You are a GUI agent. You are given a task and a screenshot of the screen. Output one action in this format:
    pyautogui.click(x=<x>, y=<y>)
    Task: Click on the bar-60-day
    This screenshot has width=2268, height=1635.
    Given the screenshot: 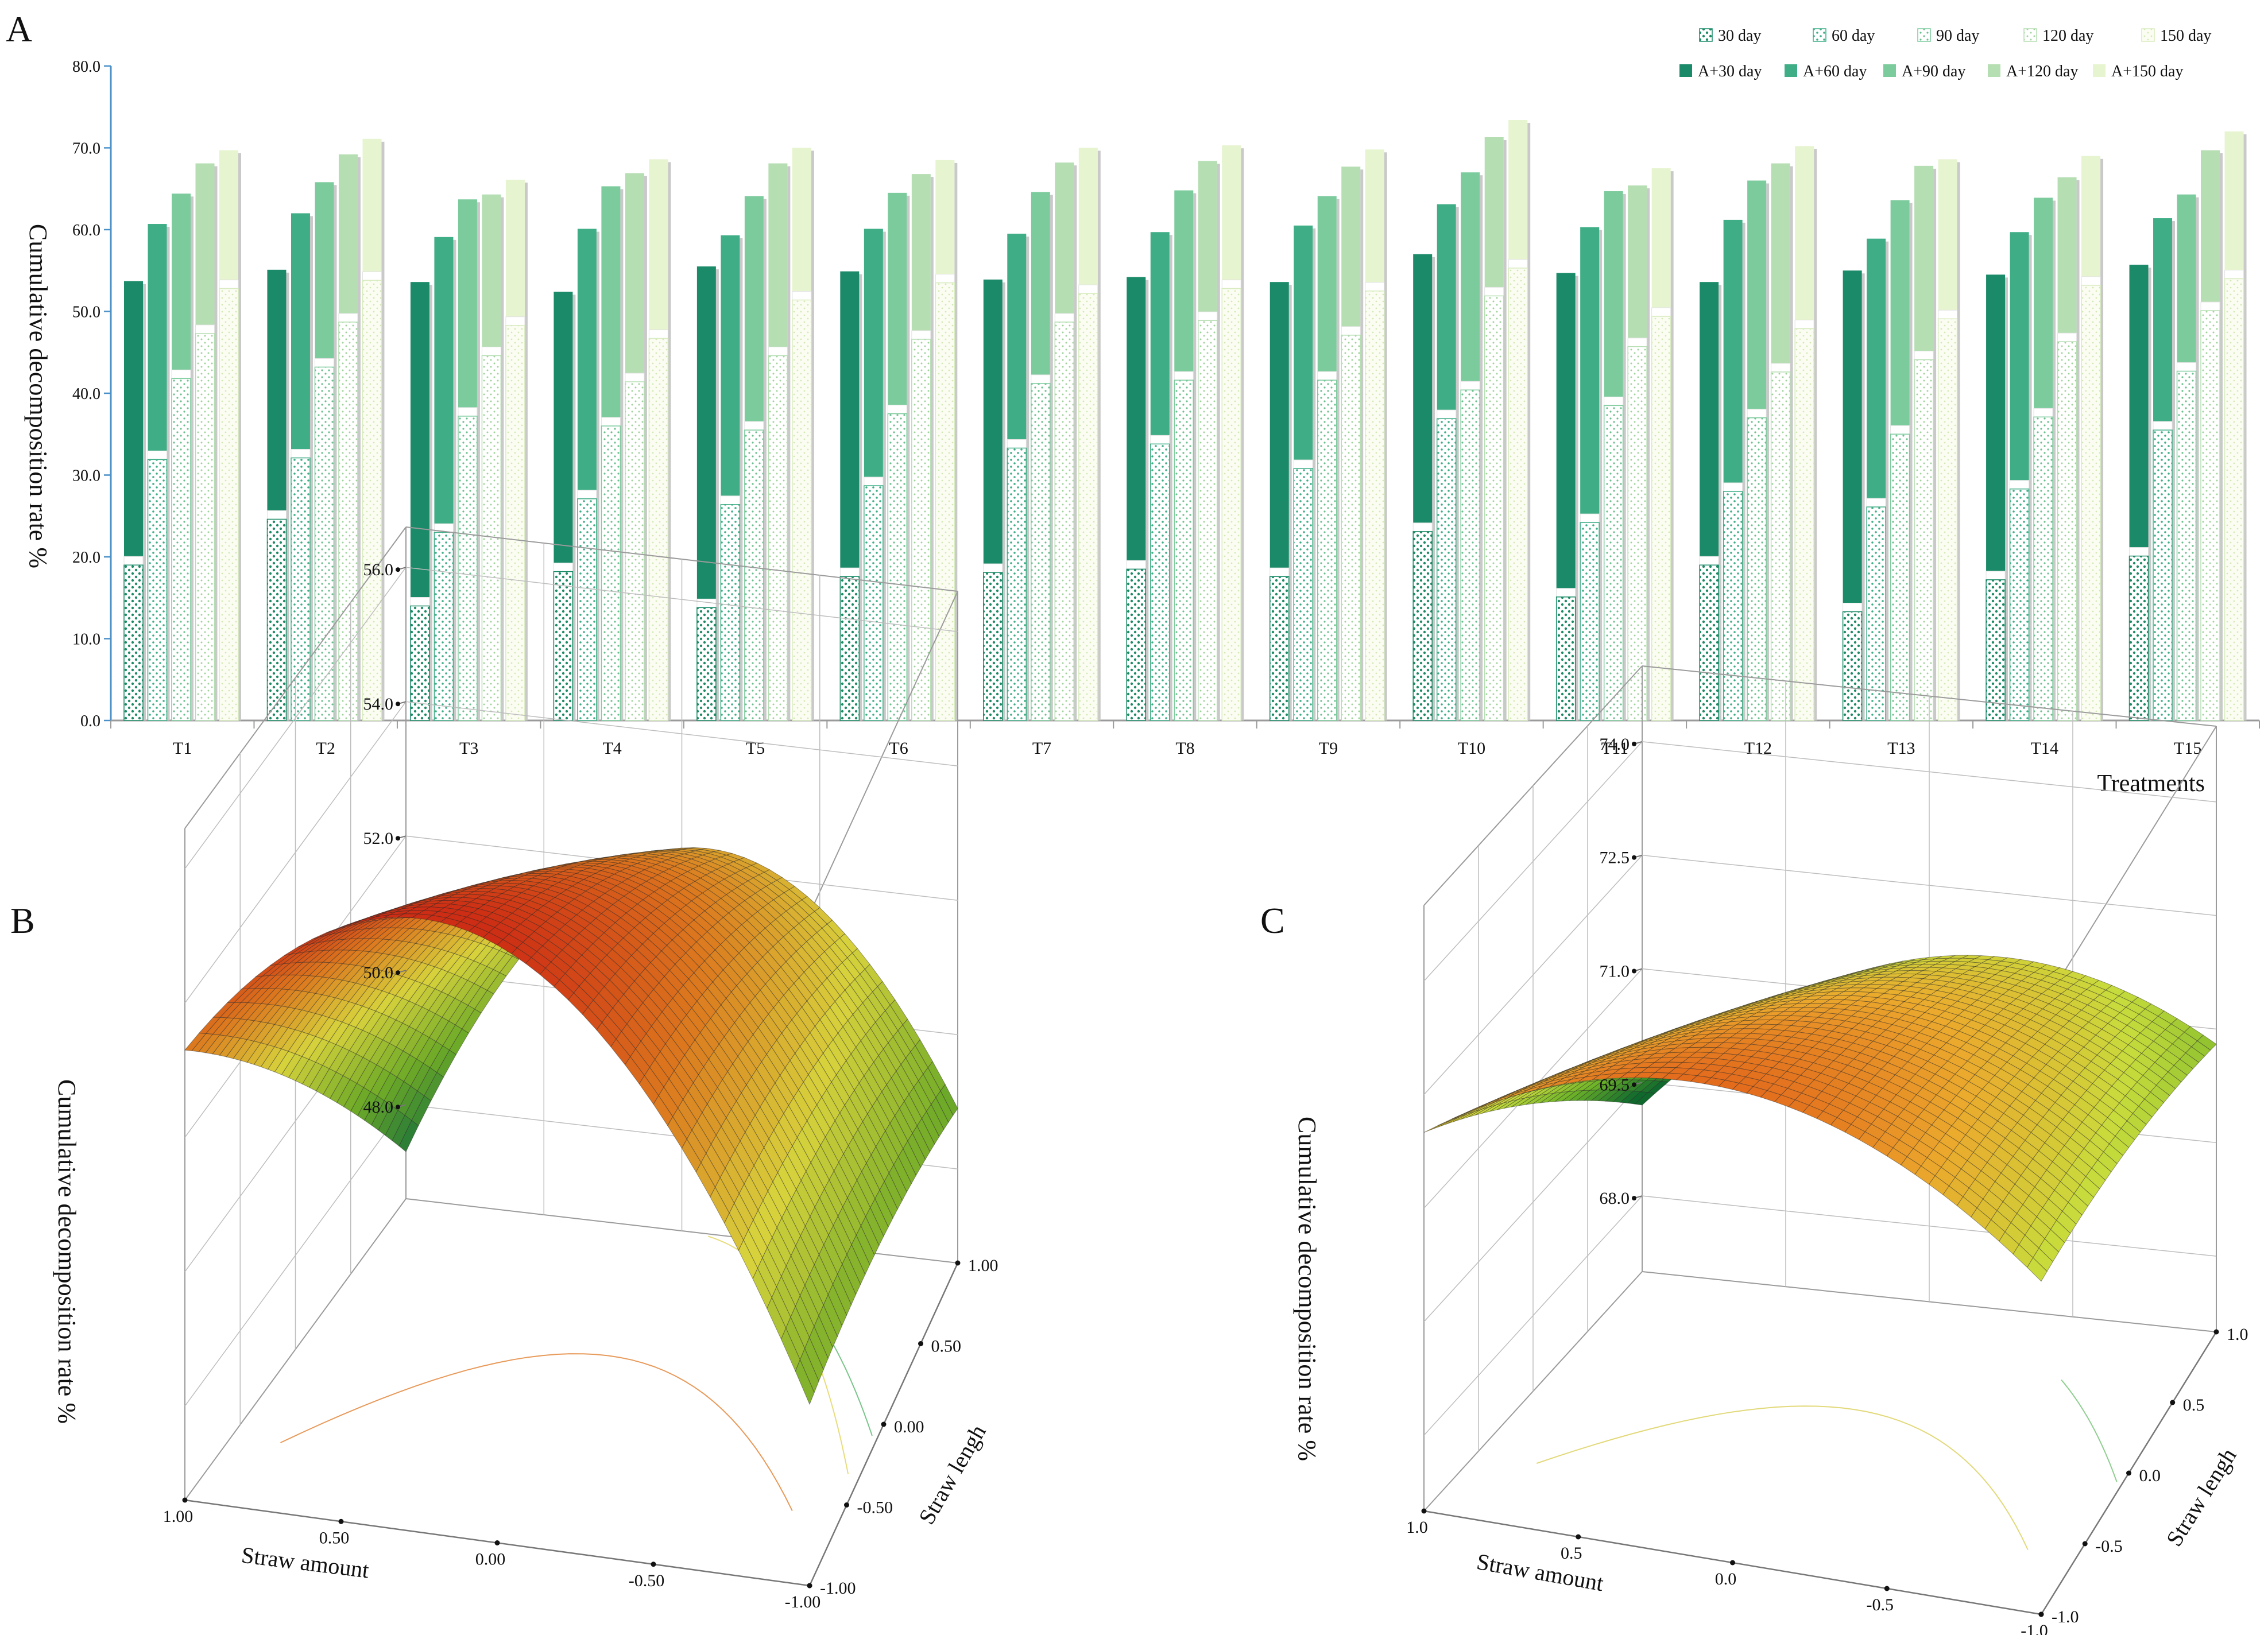 What is the action you would take?
    pyautogui.click(x=2163, y=575)
    